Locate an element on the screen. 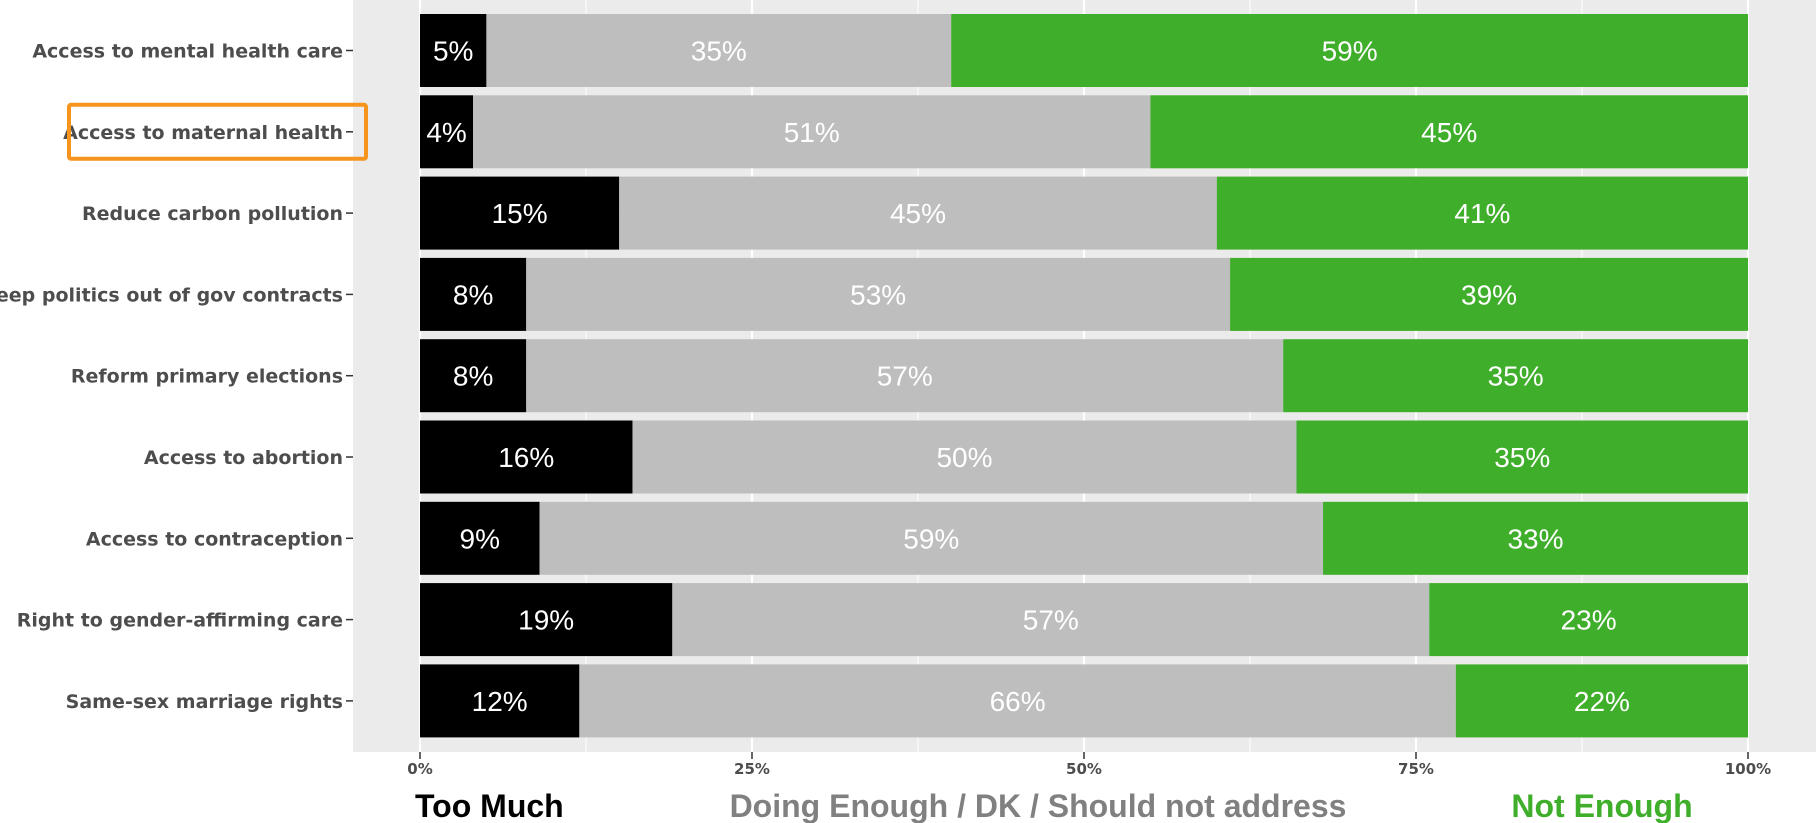 The height and width of the screenshot is (823, 1816). bar-too-much-right-to-gender-affirming-care is located at coordinates (546, 620).